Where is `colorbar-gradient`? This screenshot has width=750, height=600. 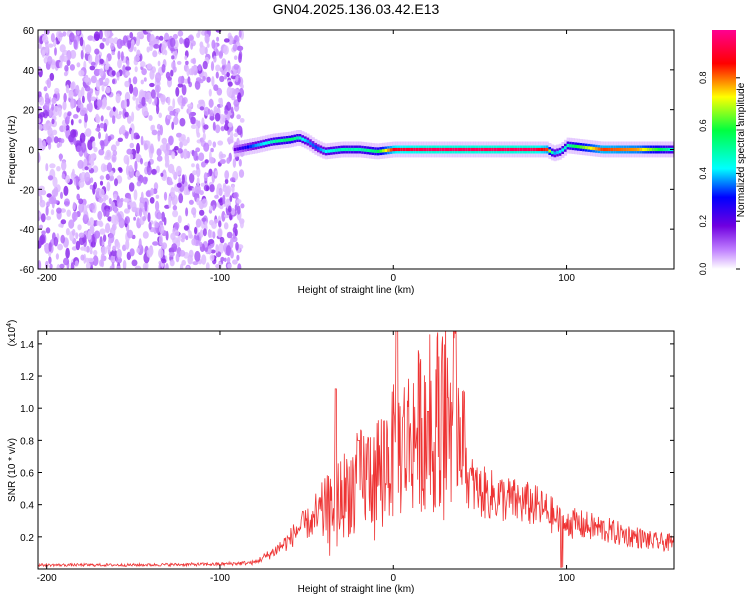
colorbar-gradient is located at coordinates (724, 149).